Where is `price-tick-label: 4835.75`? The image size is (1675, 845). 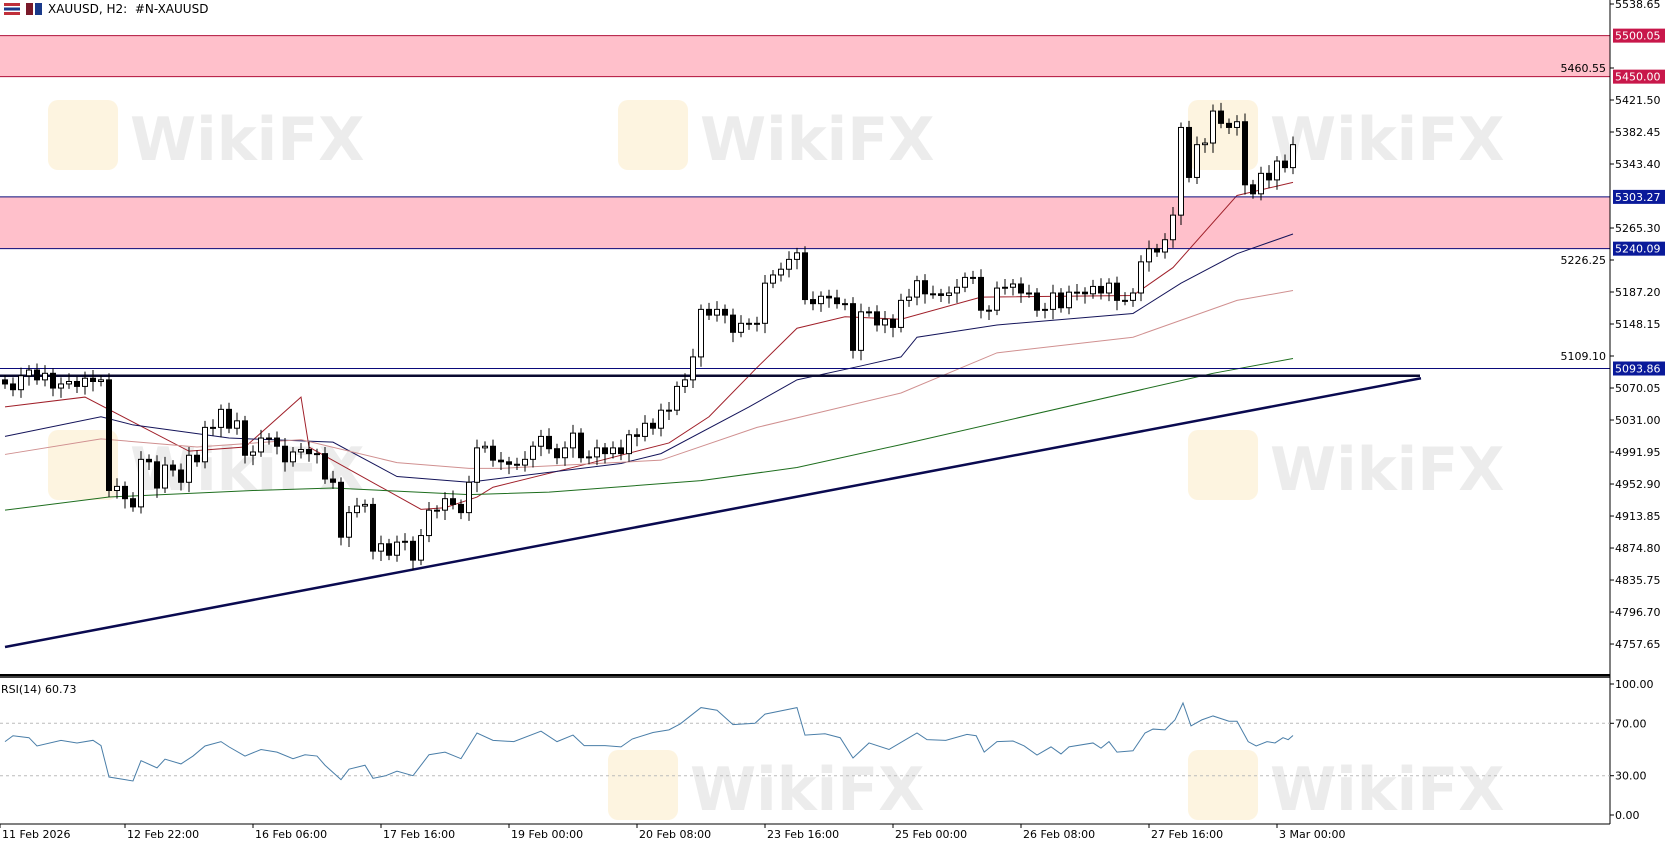 price-tick-label: 4835.75 is located at coordinates (1638, 580).